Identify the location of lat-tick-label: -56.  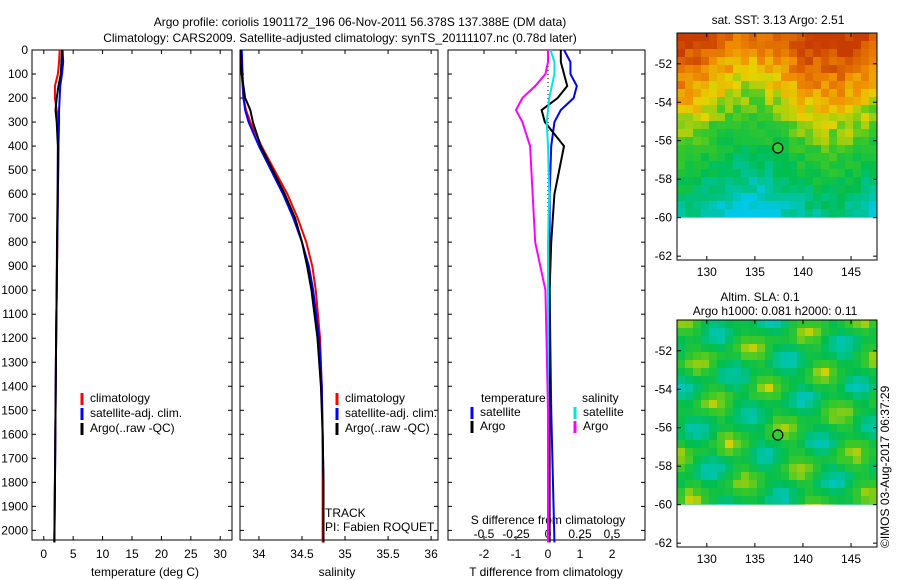
(664, 141).